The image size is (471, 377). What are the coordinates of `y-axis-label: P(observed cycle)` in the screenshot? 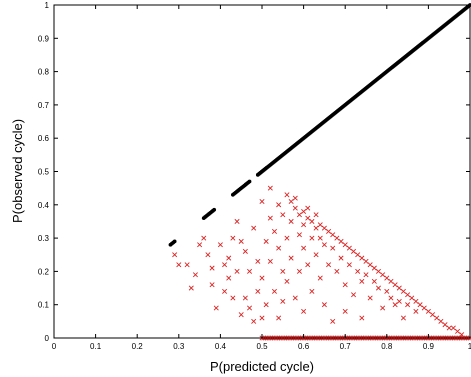 It's located at (17, 171).